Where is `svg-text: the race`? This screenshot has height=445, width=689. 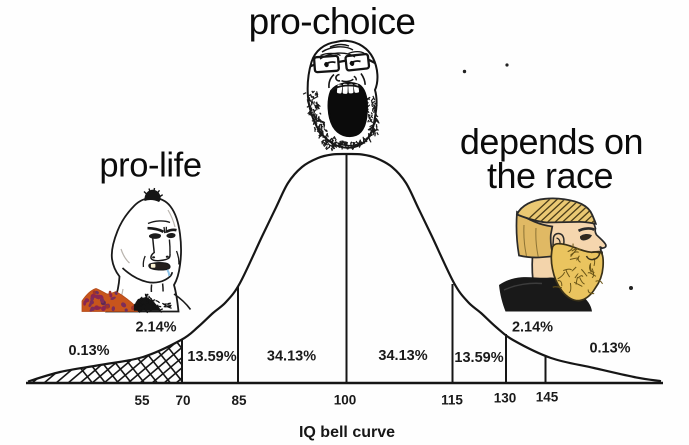
svg-text: the race is located at coordinates (550, 175).